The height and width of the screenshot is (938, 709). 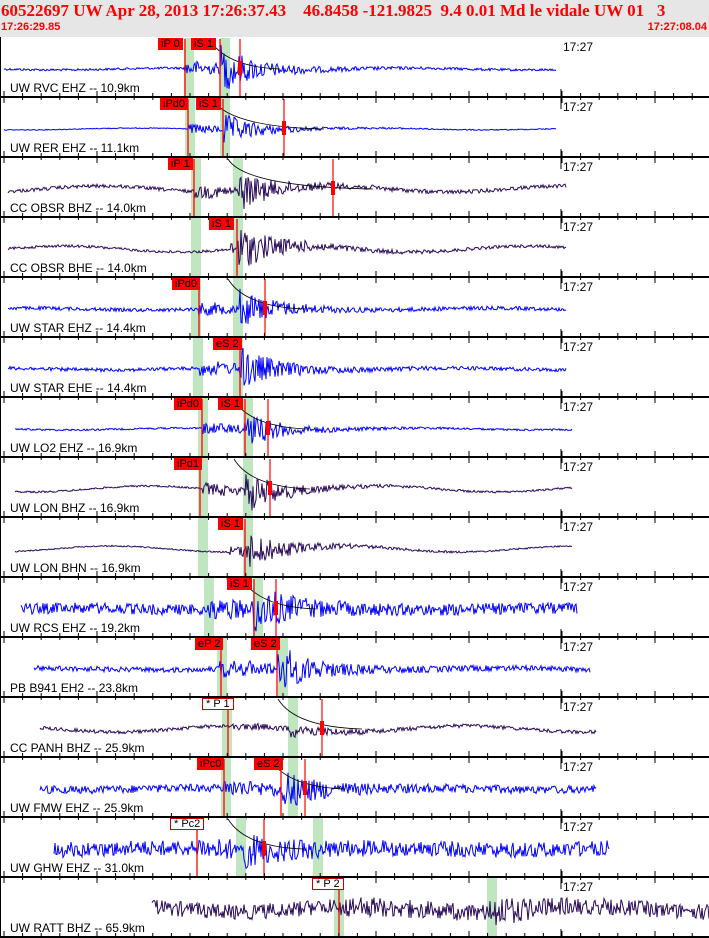 I want to click on station-label: UW RCS EHZ -- 19.2km, so click(x=75, y=628).